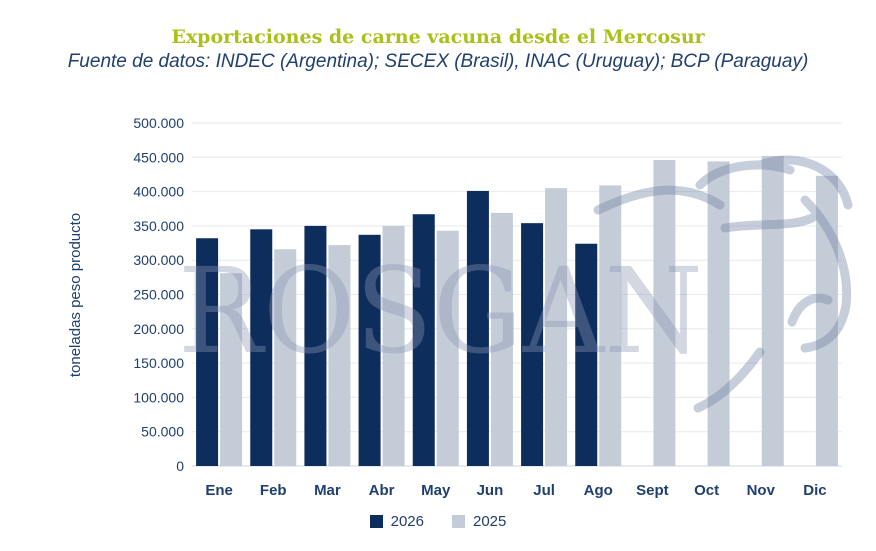 Image resolution: width=876 pixels, height=551 pixels. I want to click on bar-2026-jun, so click(477, 328).